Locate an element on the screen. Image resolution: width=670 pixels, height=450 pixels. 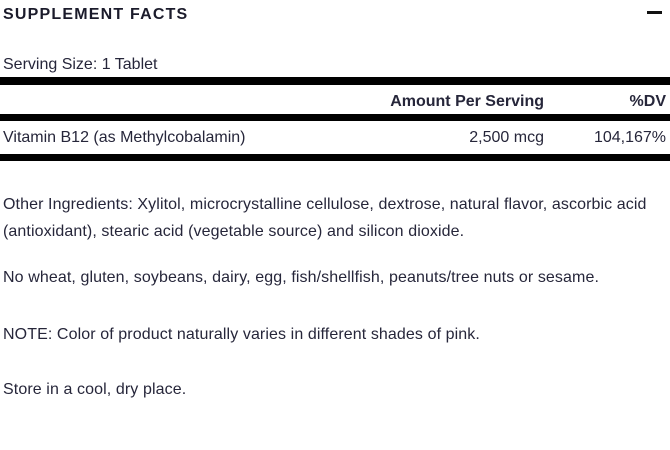
nutrient-amount: 2,500 mcg is located at coordinates (506, 137).